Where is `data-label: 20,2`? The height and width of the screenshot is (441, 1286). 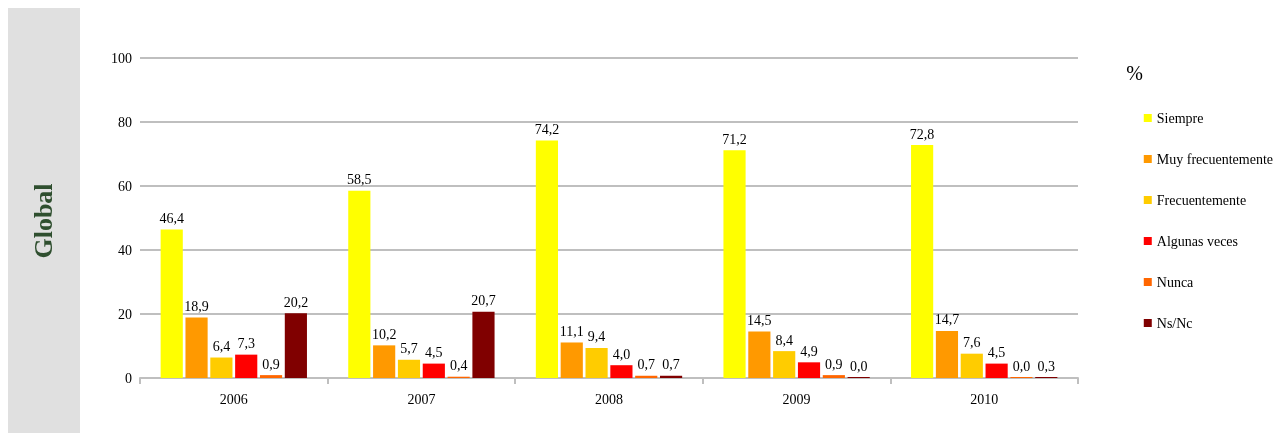
data-label: 20,2 is located at coordinates (296, 302).